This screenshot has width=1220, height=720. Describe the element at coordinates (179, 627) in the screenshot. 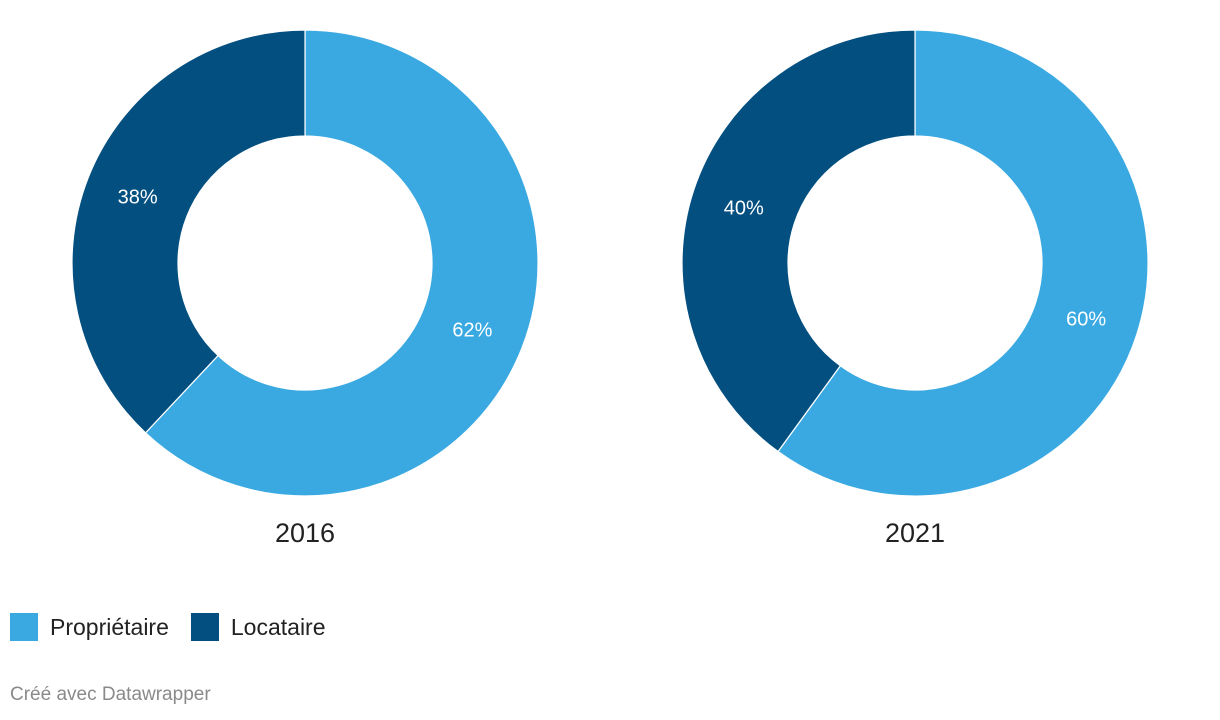

I see `legend: Propriétaire Locataire` at that location.